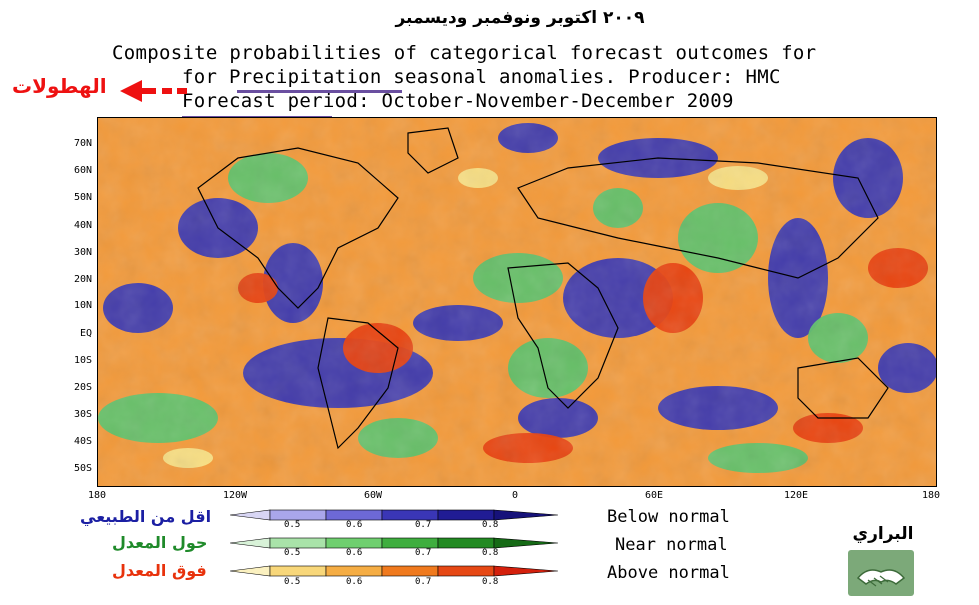 This screenshot has width=979, height=605. Describe the element at coordinates (82, 225) in the screenshot. I see `lat-label: 40N` at that location.